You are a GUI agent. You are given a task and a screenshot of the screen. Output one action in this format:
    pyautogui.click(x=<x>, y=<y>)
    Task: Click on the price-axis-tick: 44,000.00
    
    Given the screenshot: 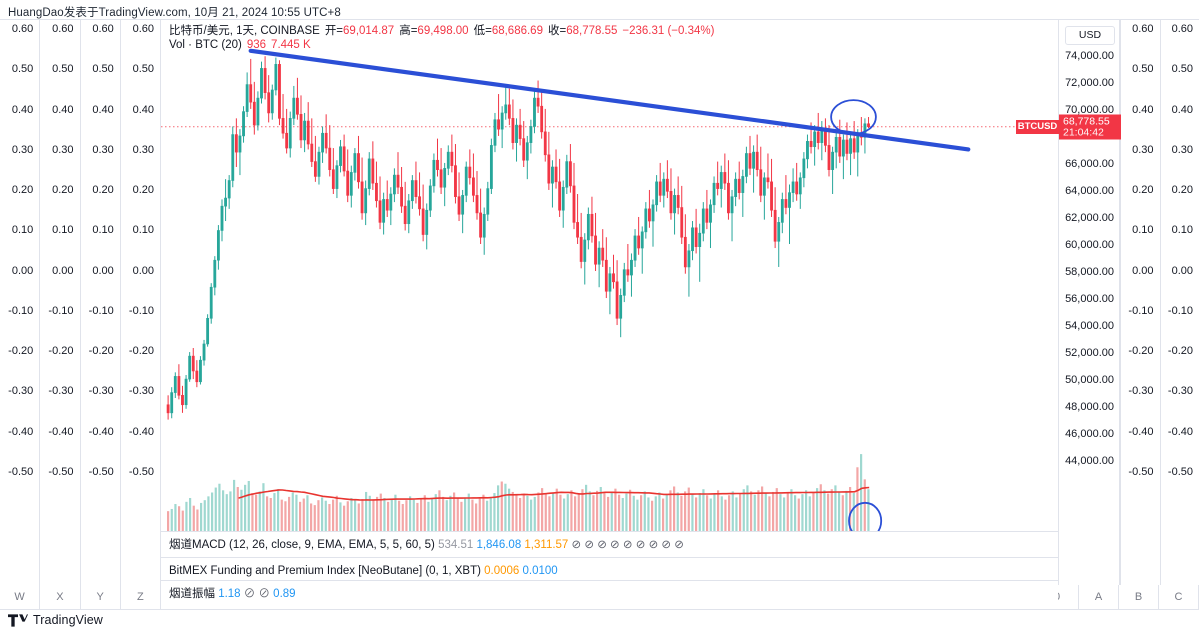 What is the action you would take?
    pyautogui.click(x=1089, y=461)
    